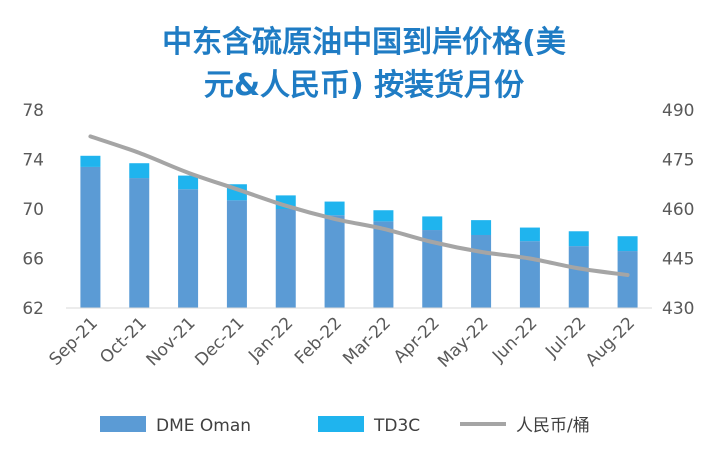  I want to click on x-axis-tick-label: Dec-21, so click(219, 341).